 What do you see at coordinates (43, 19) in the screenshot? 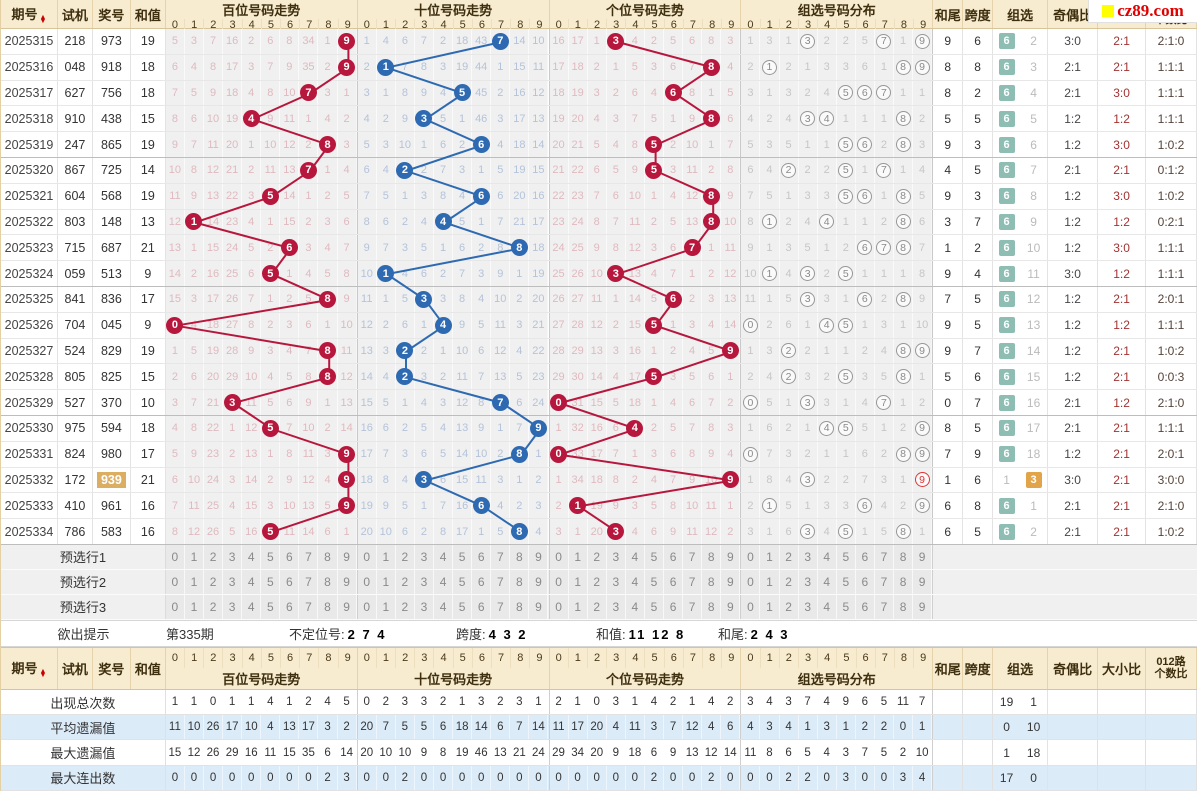
I see `sort-arrows-icon: ▲ ▼` at bounding box center [43, 19].